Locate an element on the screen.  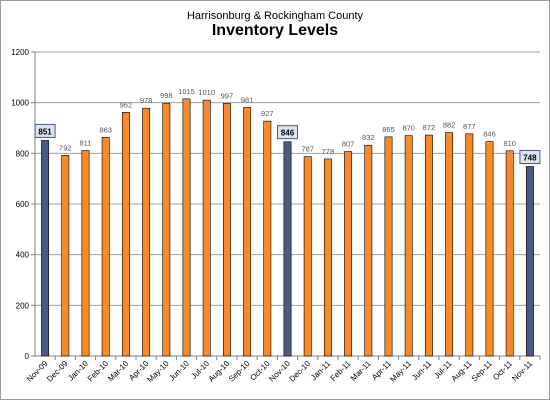
x-tick-label: Jan-11 is located at coordinates (321, 371).